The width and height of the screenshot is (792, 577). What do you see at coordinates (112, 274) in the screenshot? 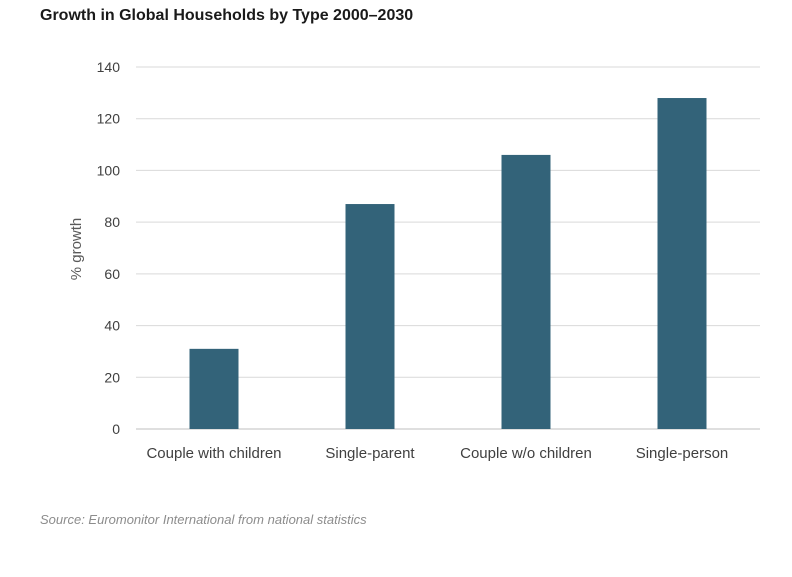
I see `y-tick-label: 60` at bounding box center [112, 274].